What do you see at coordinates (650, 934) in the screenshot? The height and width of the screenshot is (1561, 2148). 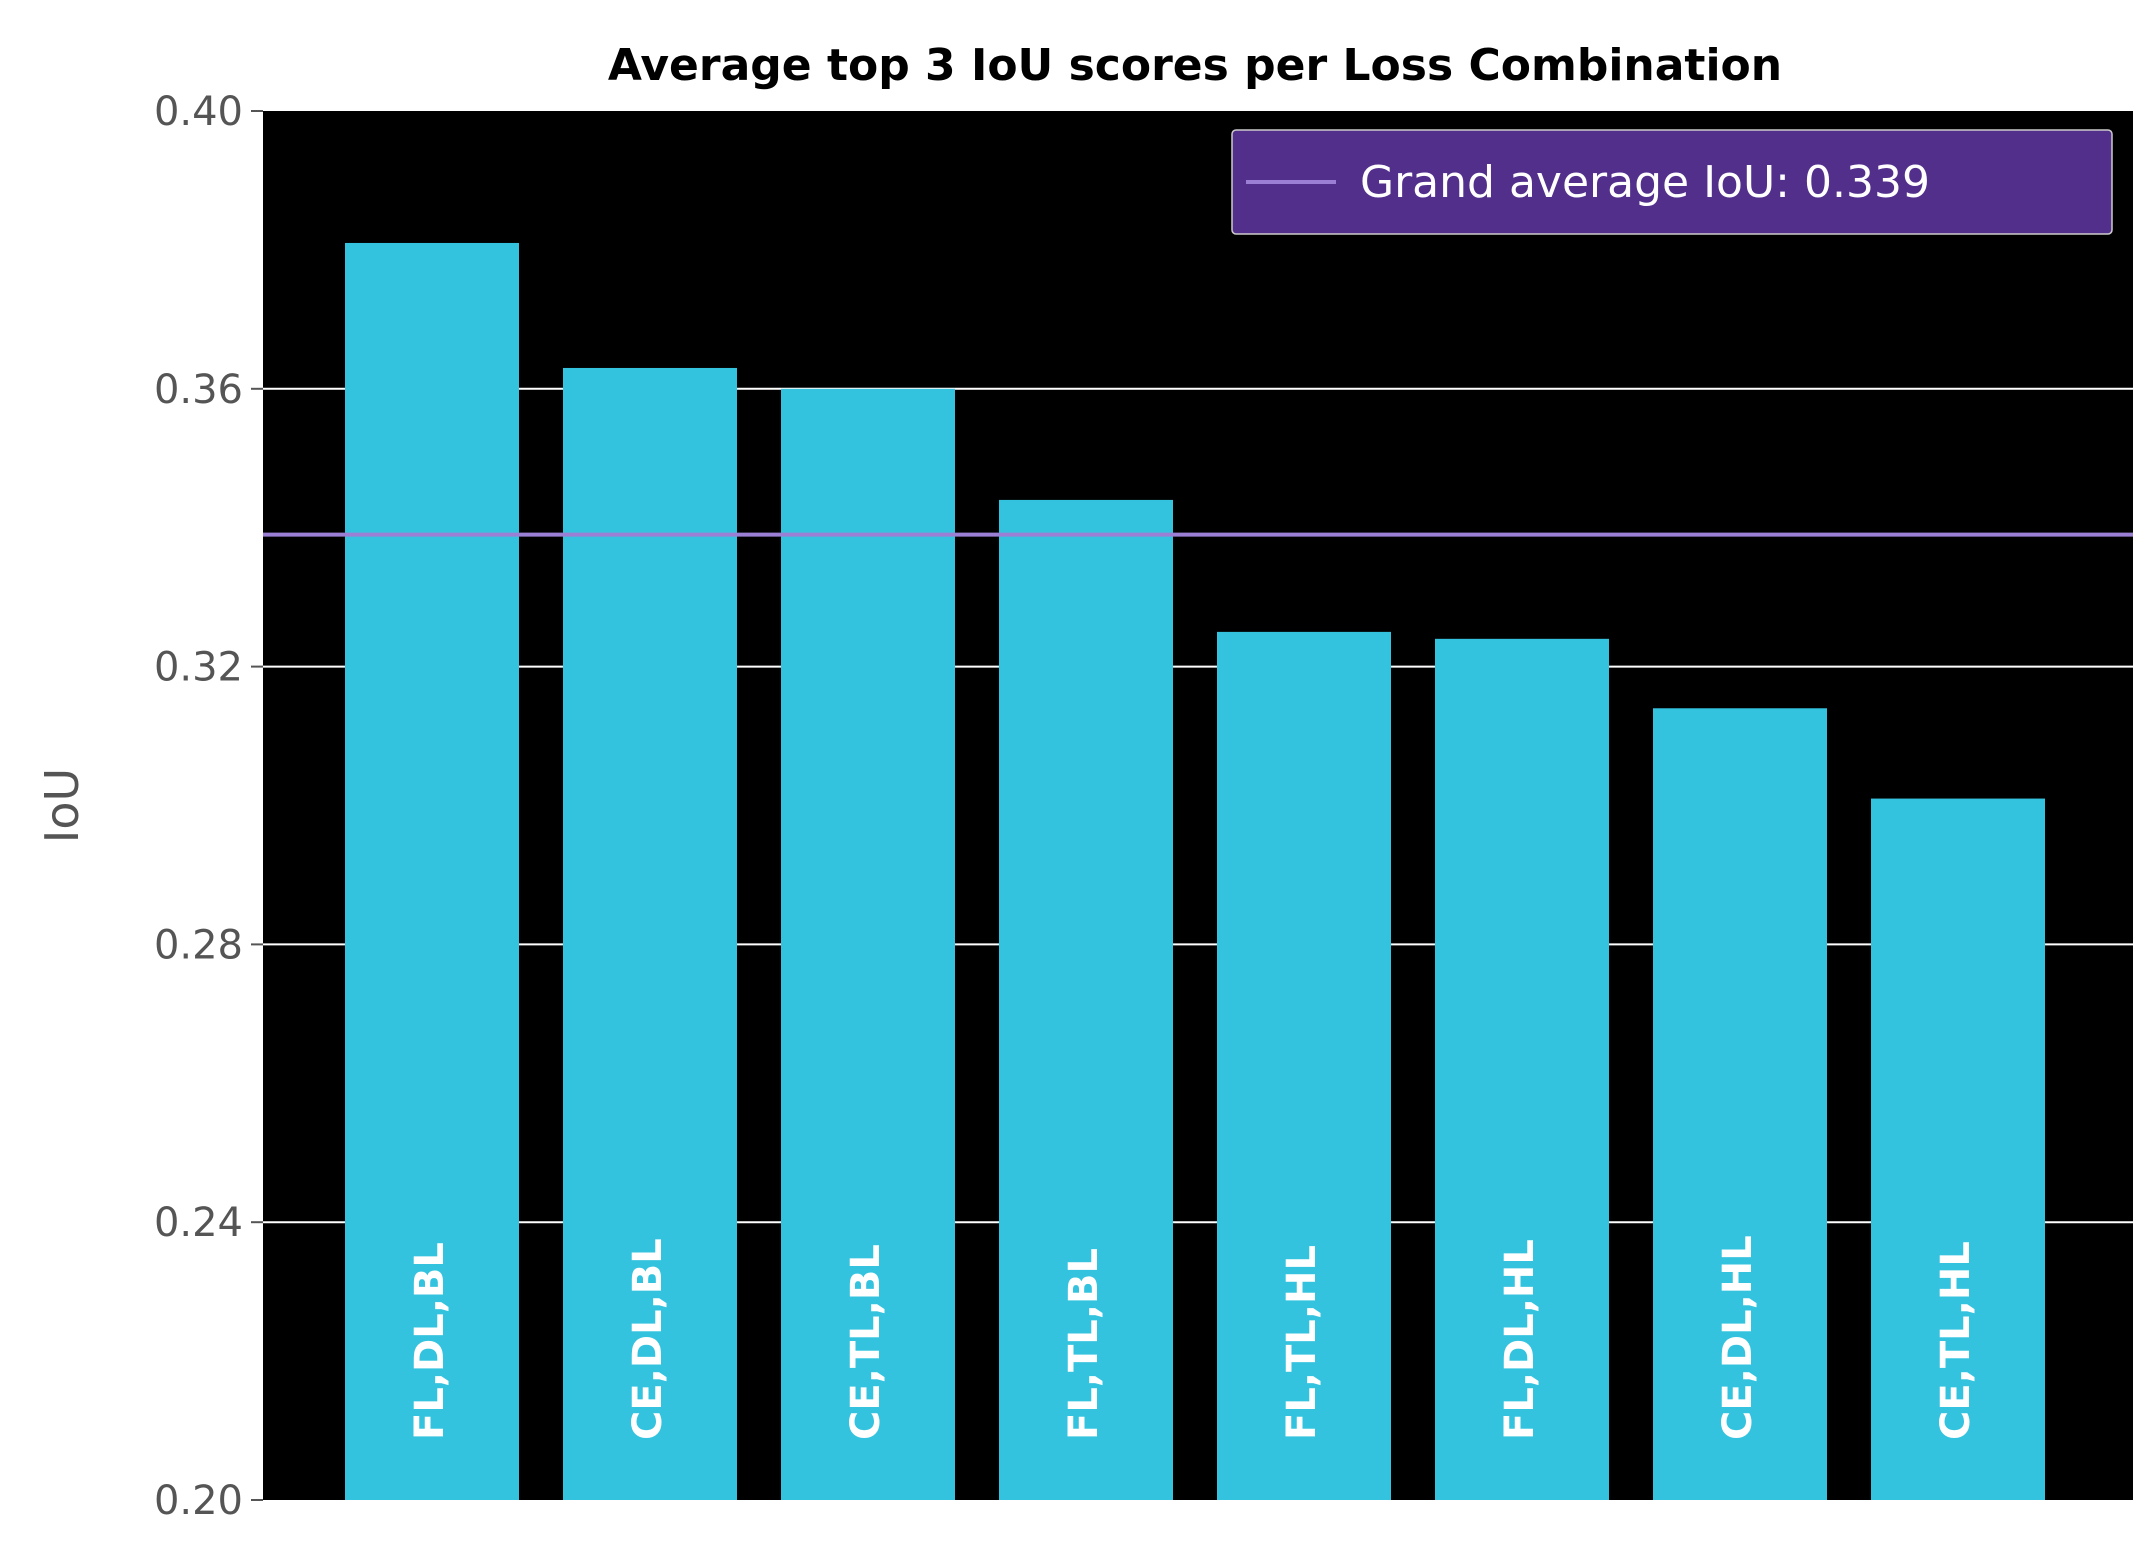 I see `bar-ce-dl-bl` at bounding box center [650, 934].